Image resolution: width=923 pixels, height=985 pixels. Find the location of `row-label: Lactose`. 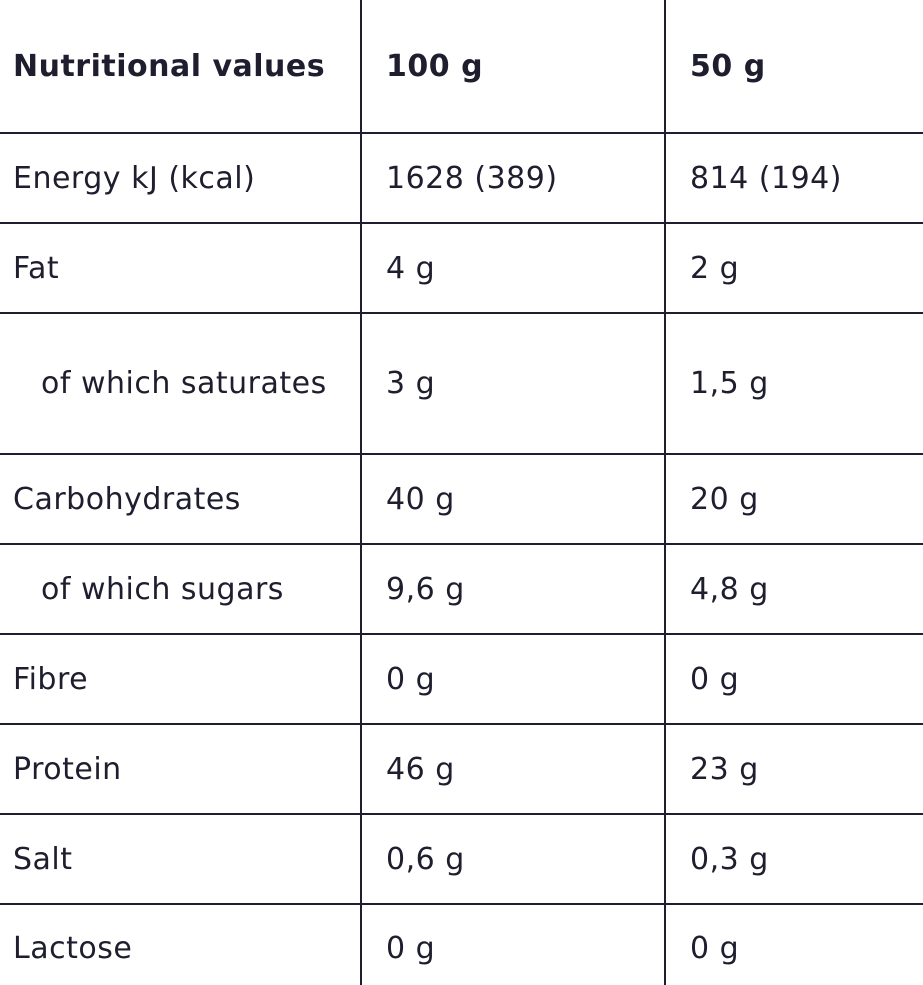

row-label: Lactose is located at coordinates (181, 944).